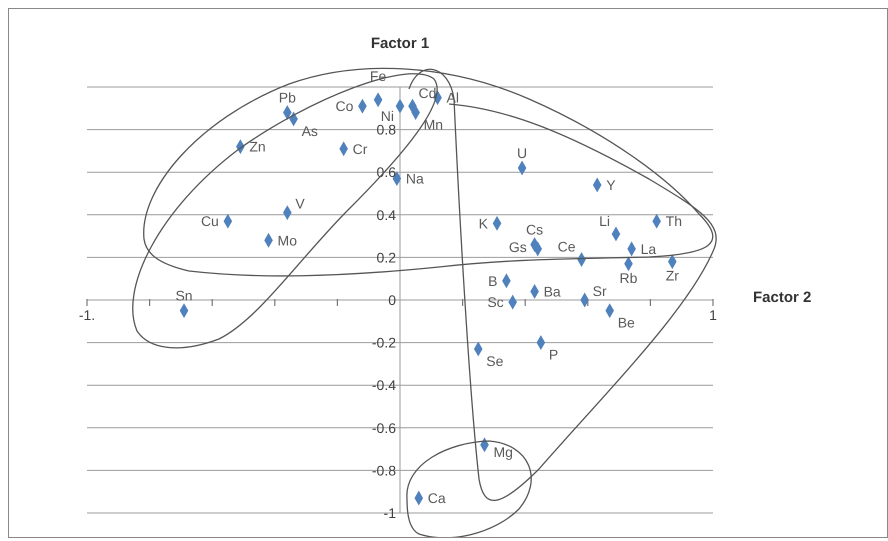  What do you see at coordinates (257, 146) in the screenshot?
I see `series-label: Zn` at bounding box center [257, 146].